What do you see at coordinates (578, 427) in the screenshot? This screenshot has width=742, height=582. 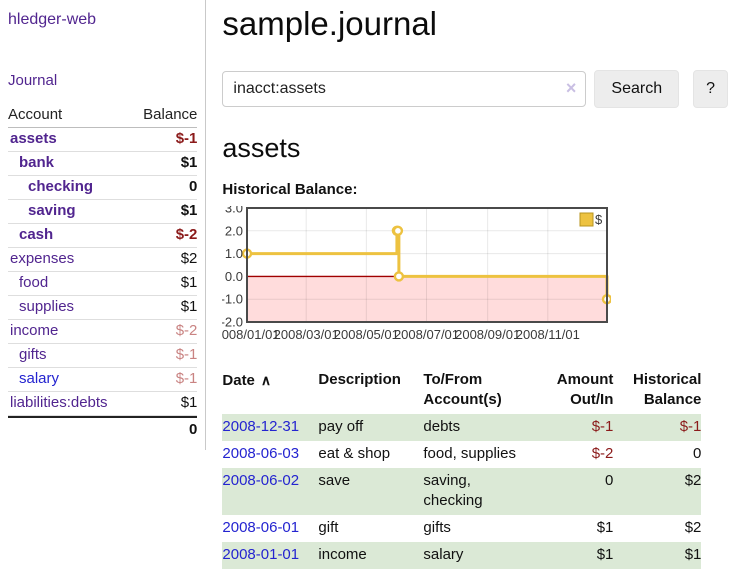 I see `cell-amount: $-1` at bounding box center [578, 427].